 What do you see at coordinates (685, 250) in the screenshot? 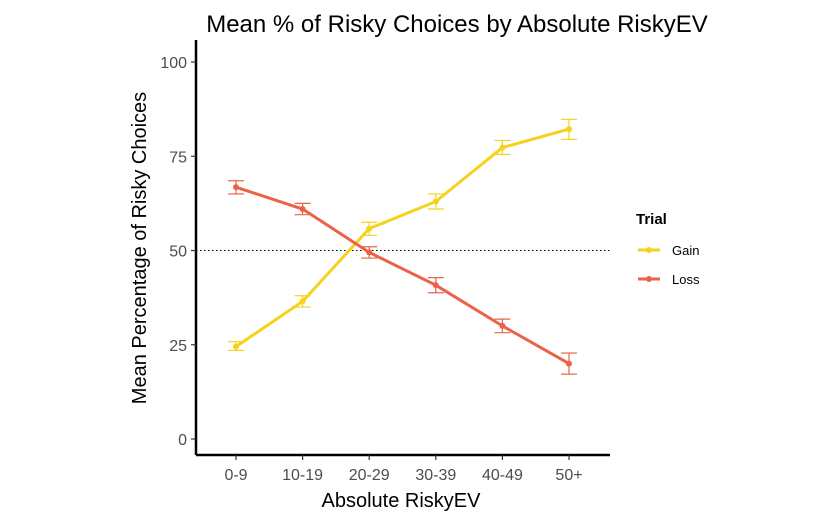
I see `legend-label: Gain` at bounding box center [685, 250].